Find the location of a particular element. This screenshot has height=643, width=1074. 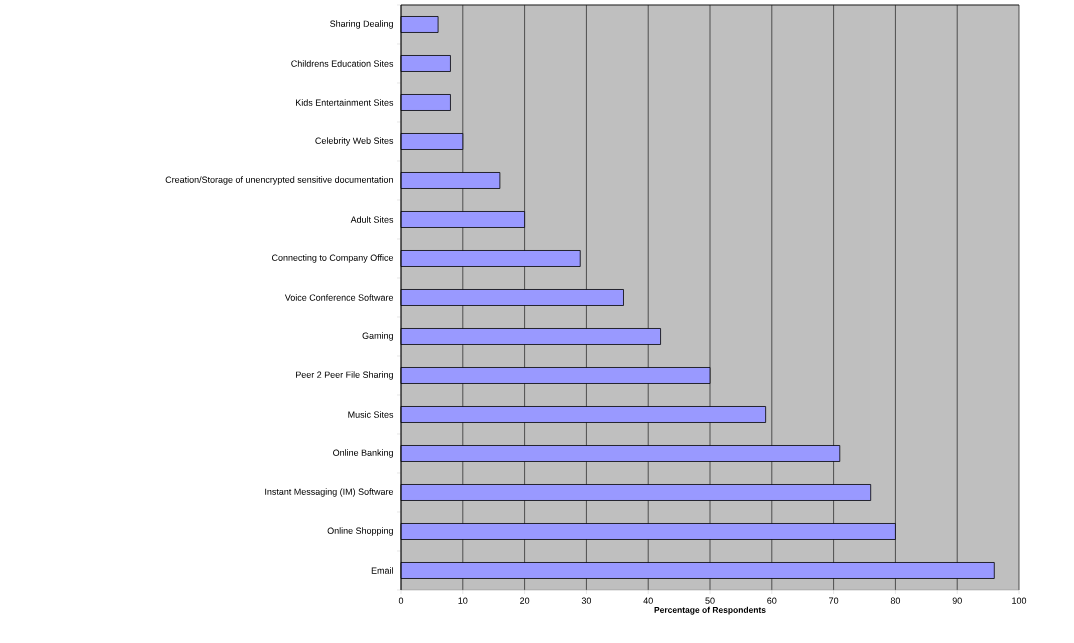

x-tick-label: 100 is located at coordinates (1019, 600).